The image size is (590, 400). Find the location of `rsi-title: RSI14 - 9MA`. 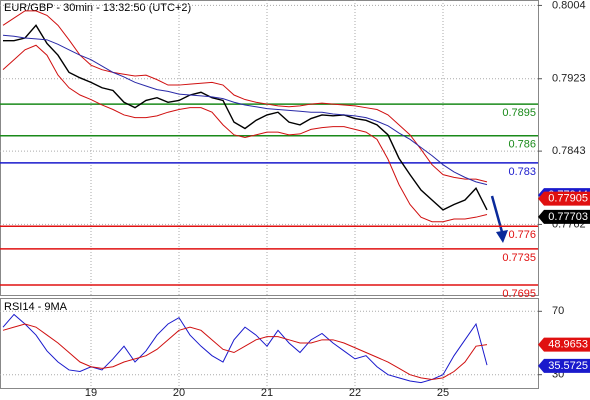

rsi-title: RSI14 - 9MA is located at coordinates (36, 307).